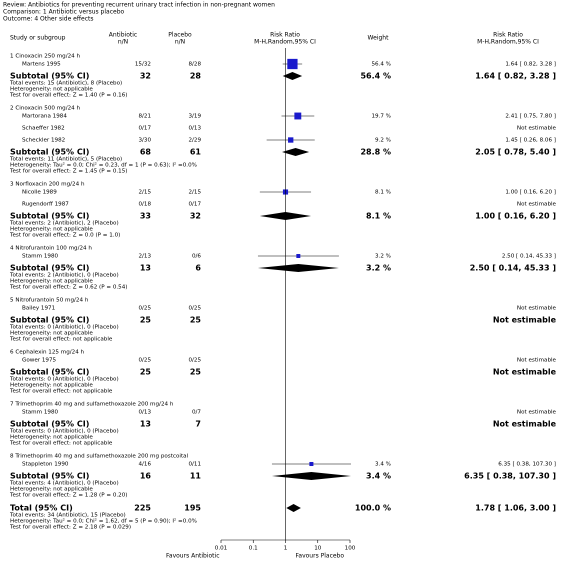 The image size is (566, 571). I want to click on placebo-count: 0/7, so click(196, 413).